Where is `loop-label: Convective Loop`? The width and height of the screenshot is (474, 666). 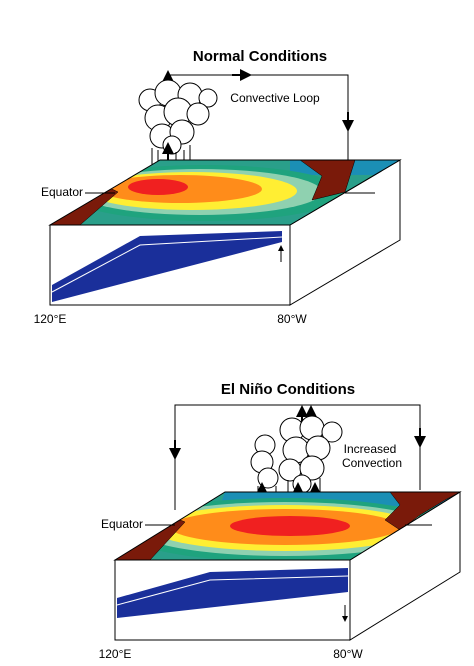
loop-label: Convective Loop is located at coordinates (275, 98).